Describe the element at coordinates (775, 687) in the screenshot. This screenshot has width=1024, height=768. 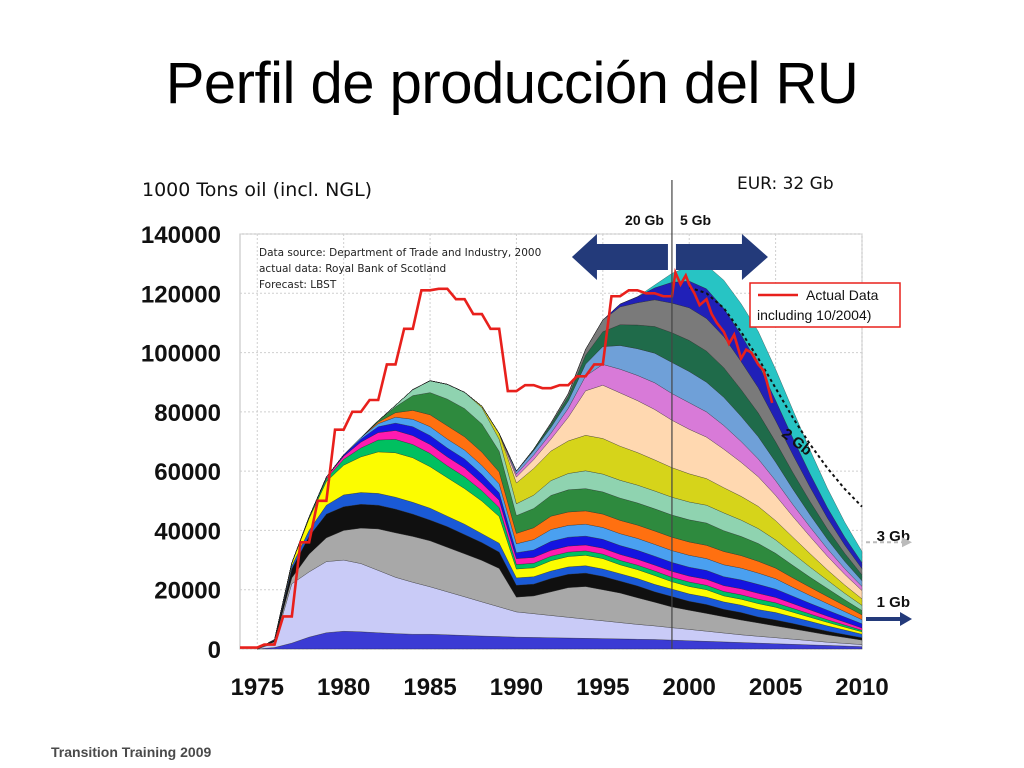
I see `x-tick-label: 2005` at that location.